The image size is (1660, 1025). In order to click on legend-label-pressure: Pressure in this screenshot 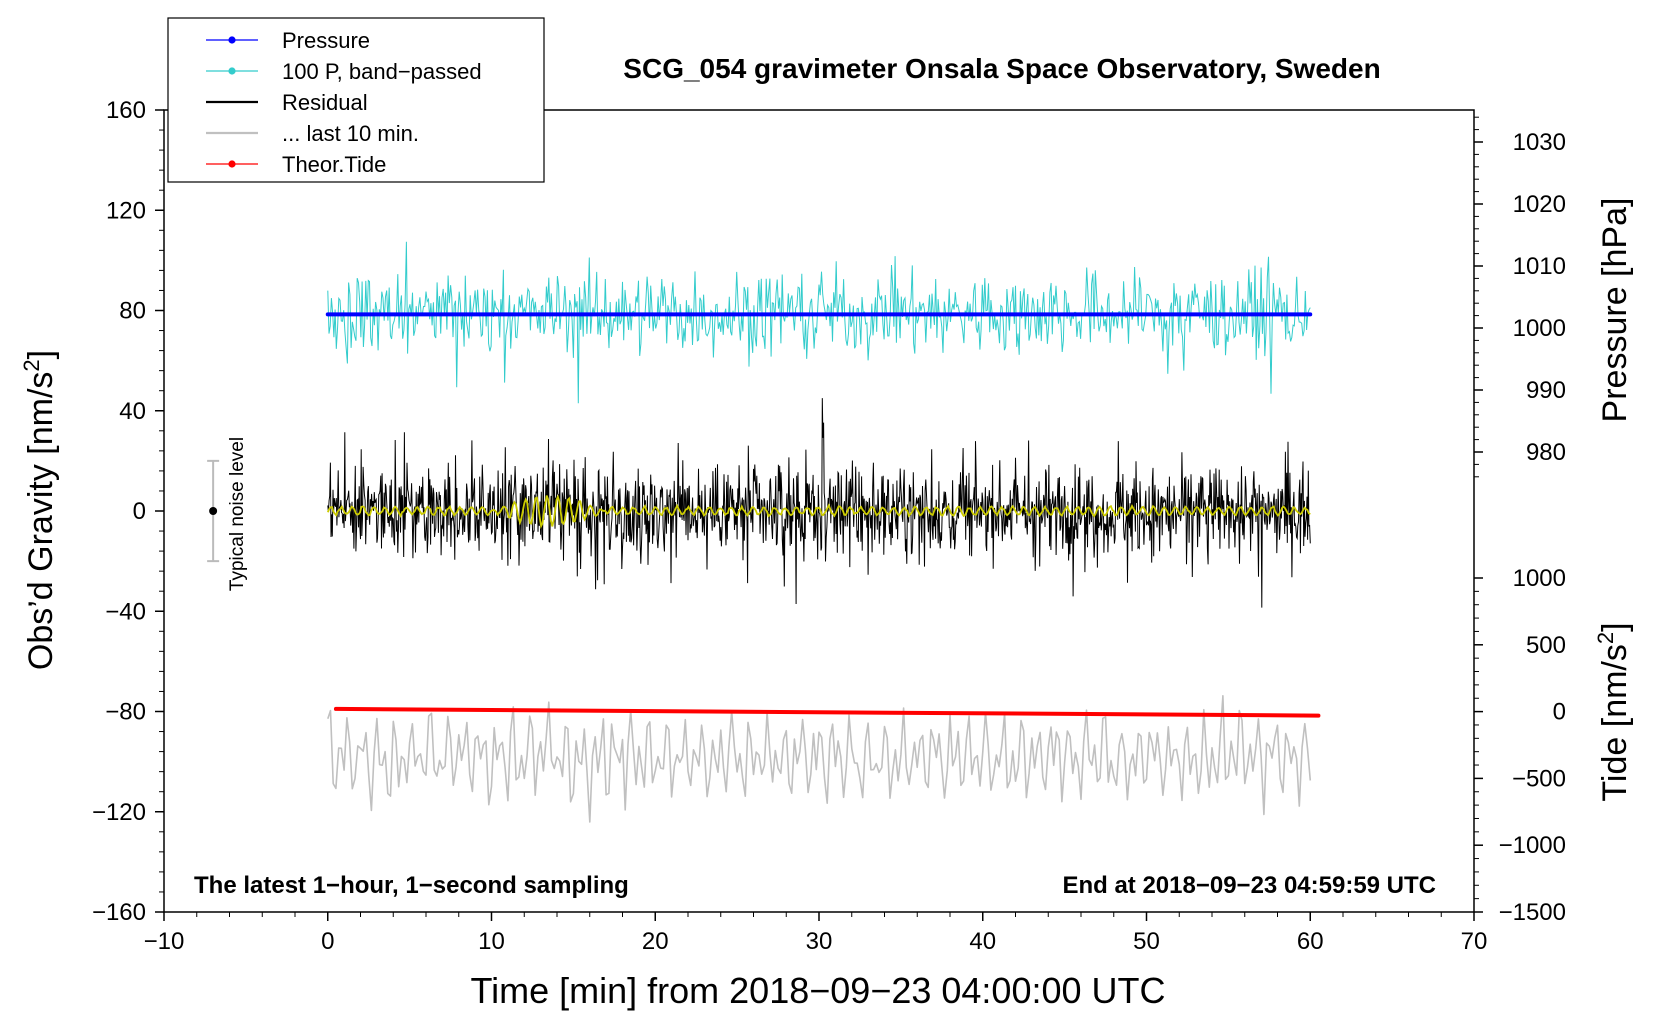, I will do `click(326, 40)`.